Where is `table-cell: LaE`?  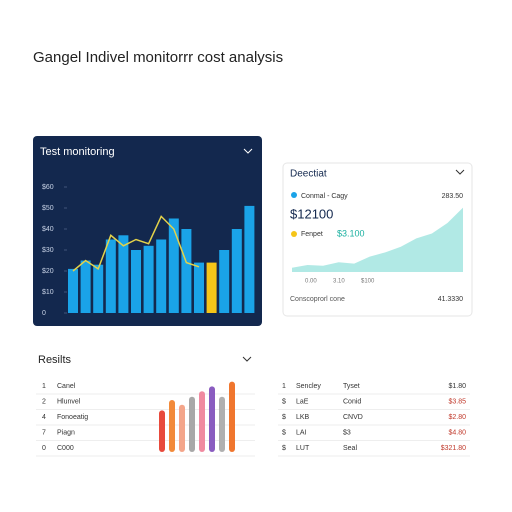
table-cell: LaE is located at coordinates (302, 401).